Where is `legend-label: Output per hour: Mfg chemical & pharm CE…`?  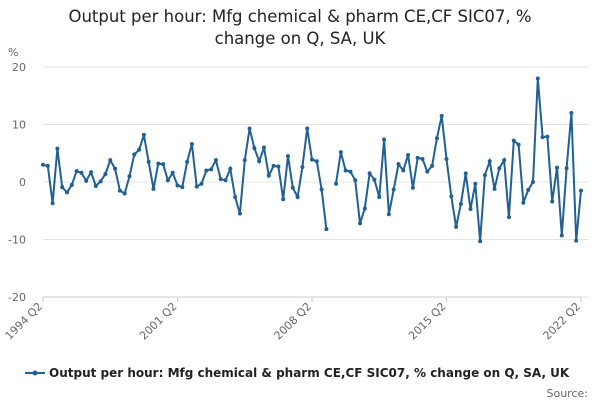 legend-label: Output per hour: Mfg chemical & pharm CE… is located at coordinates (309, 373).